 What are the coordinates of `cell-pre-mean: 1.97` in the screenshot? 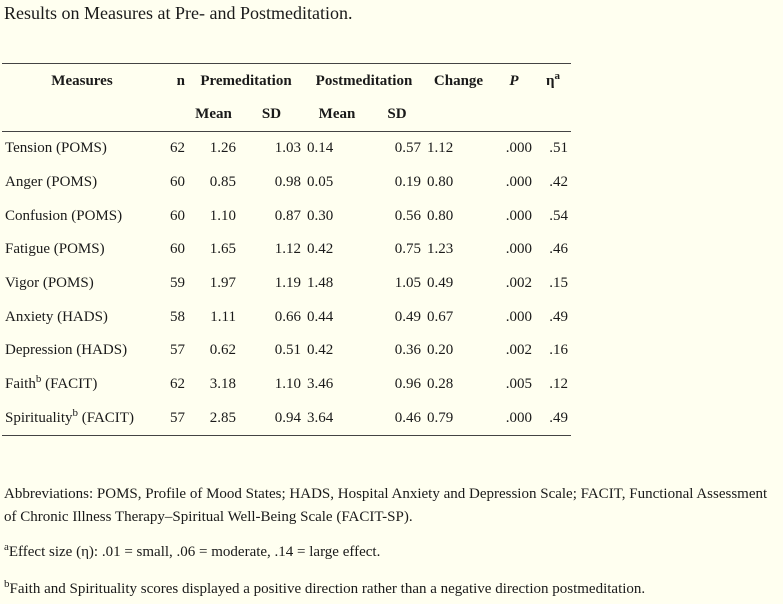 It's located at (222, 283).